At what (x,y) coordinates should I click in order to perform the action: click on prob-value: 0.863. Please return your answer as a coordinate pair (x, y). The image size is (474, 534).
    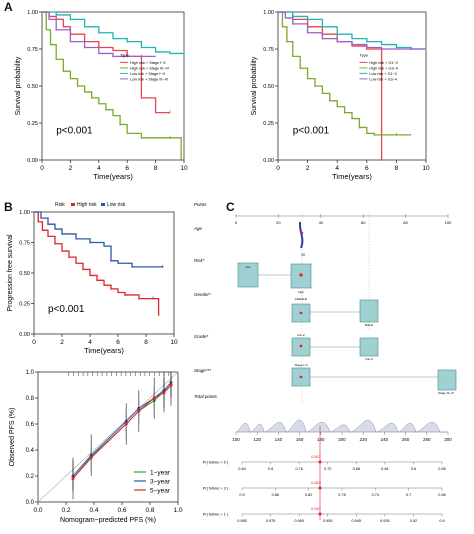
    Looking at the image, I should click on (316, 482).